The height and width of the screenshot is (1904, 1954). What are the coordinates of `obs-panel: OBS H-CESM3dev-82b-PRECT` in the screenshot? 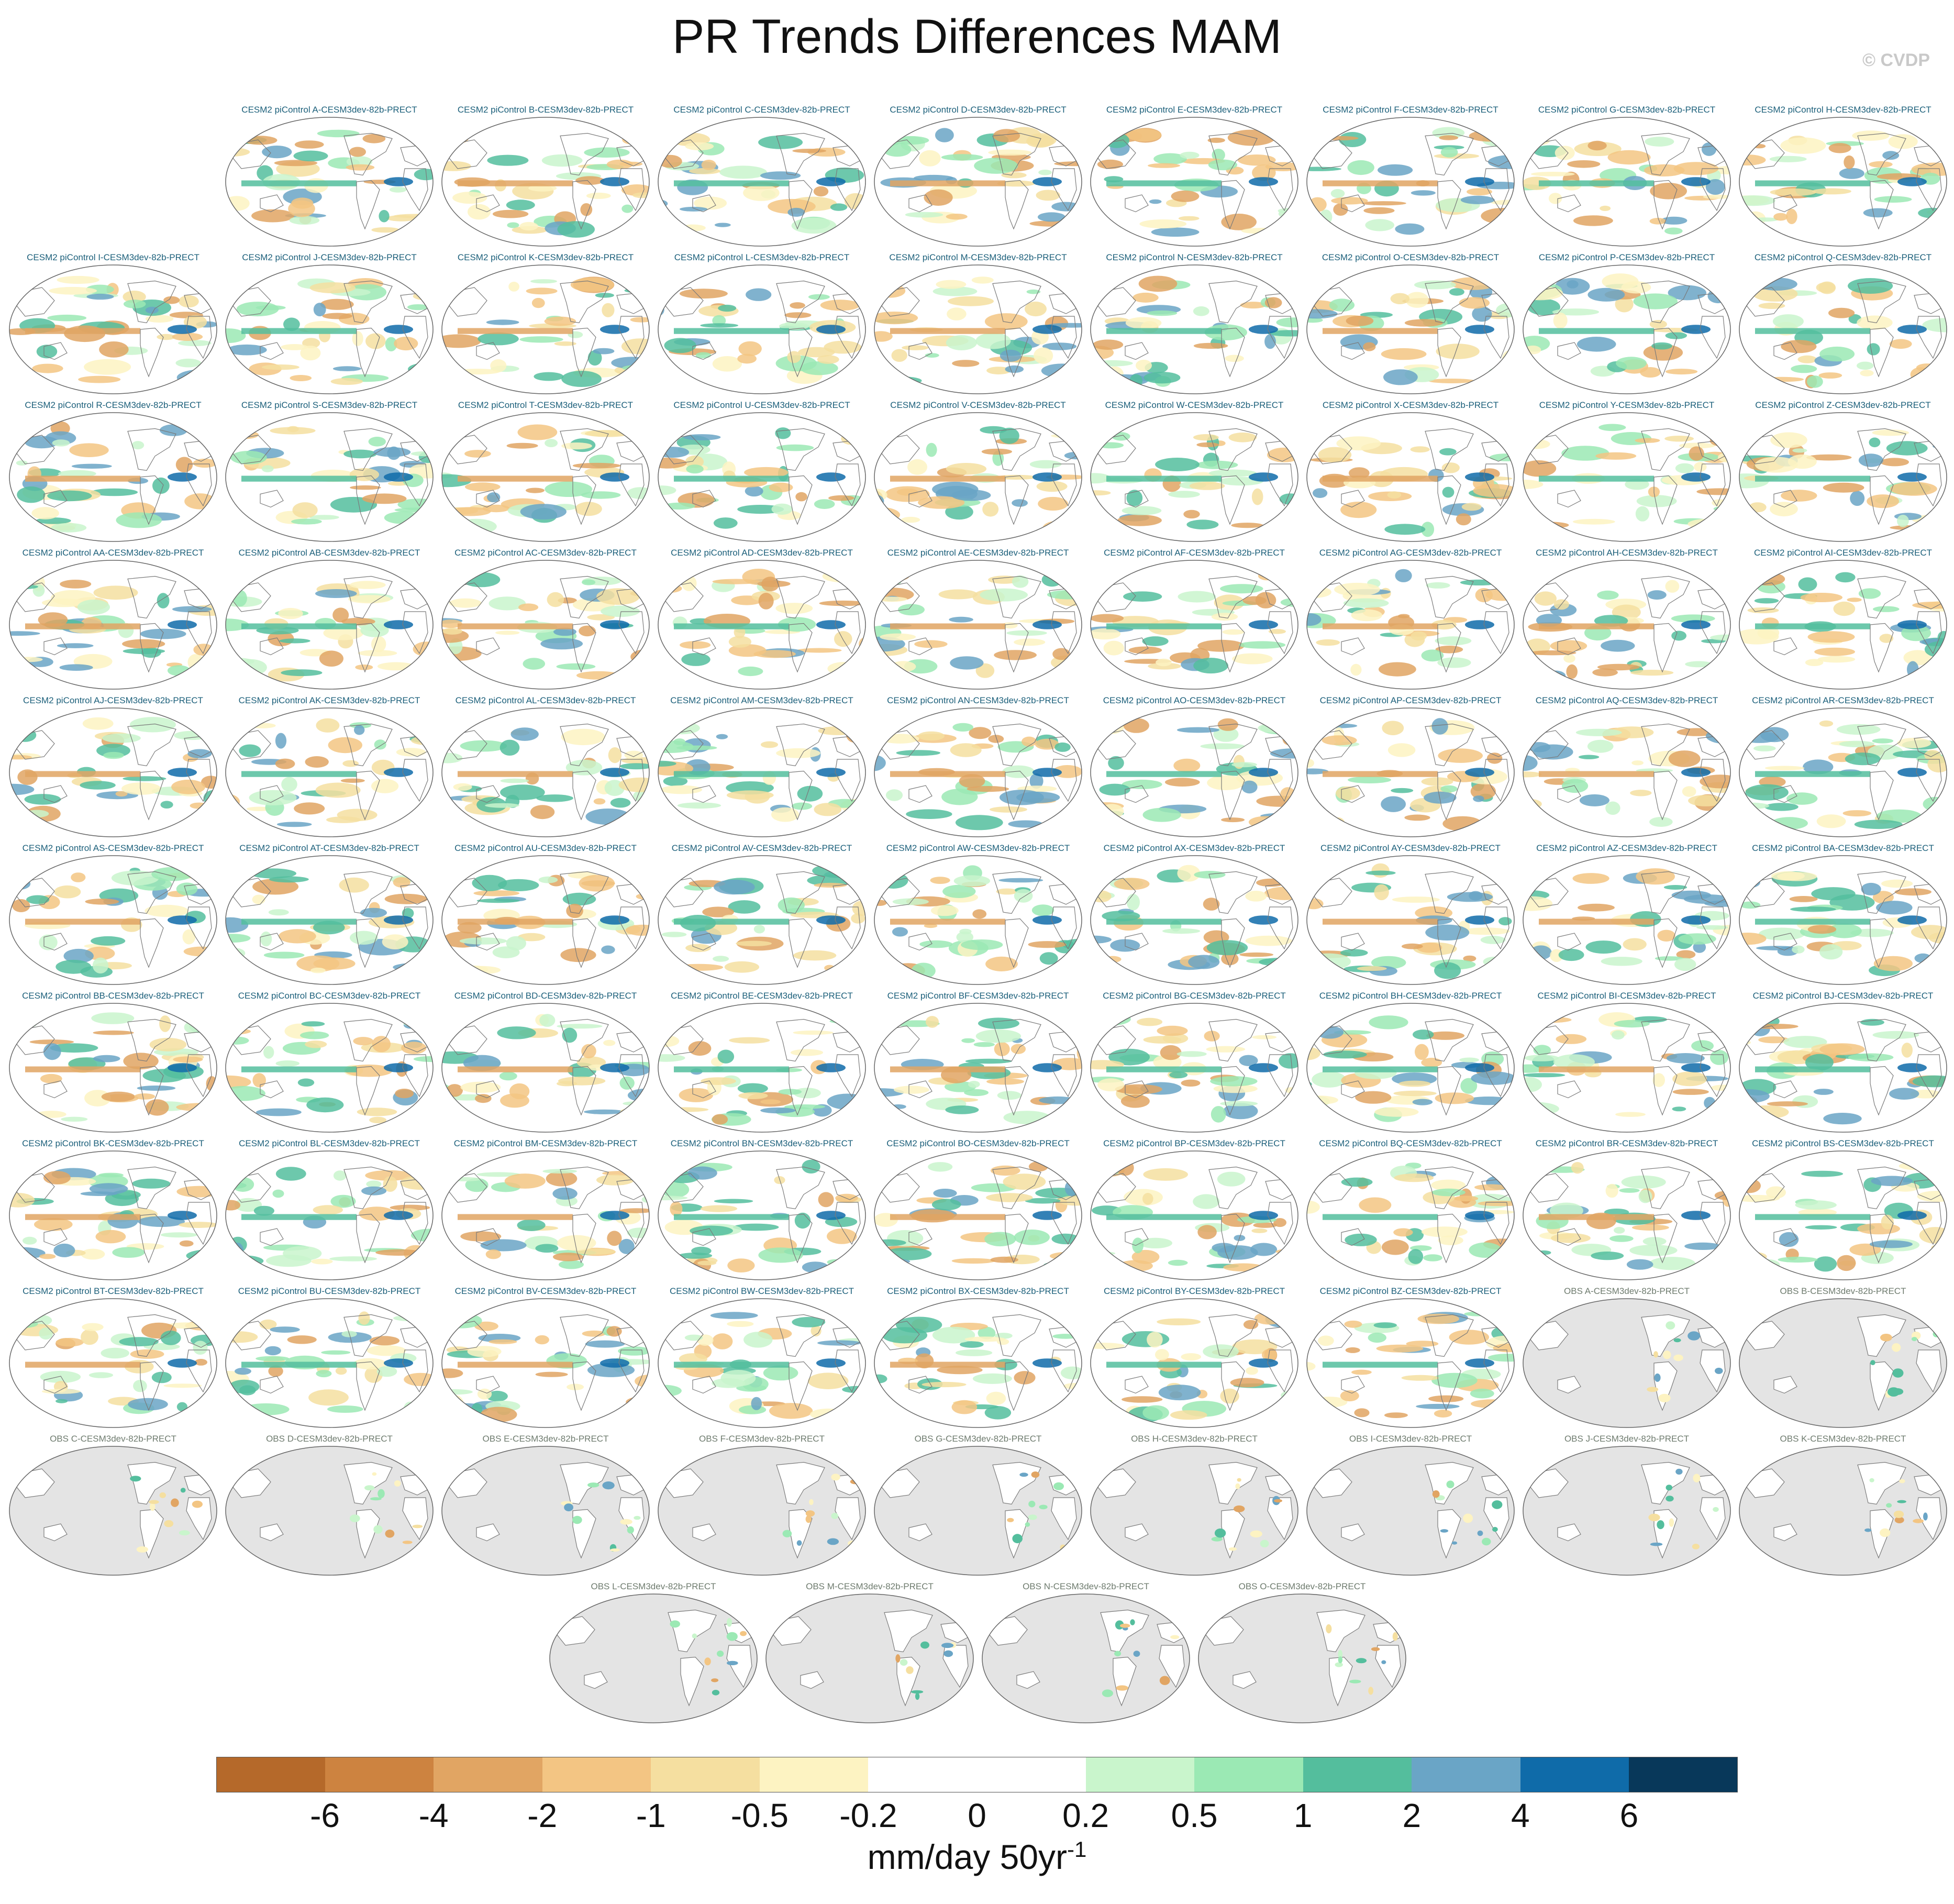 It's located at (1194, 1505).